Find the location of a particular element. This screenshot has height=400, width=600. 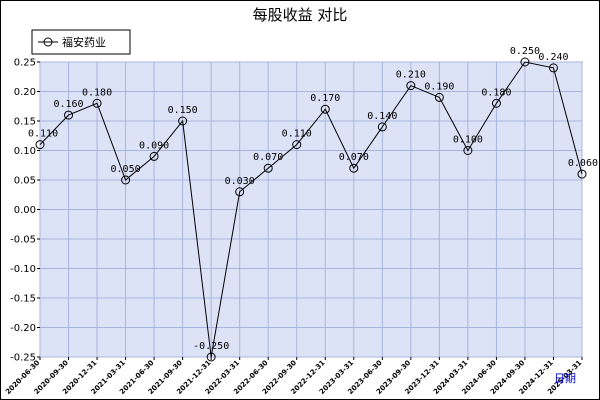

legend: 福安药业 is located at coordinates (81, 42).